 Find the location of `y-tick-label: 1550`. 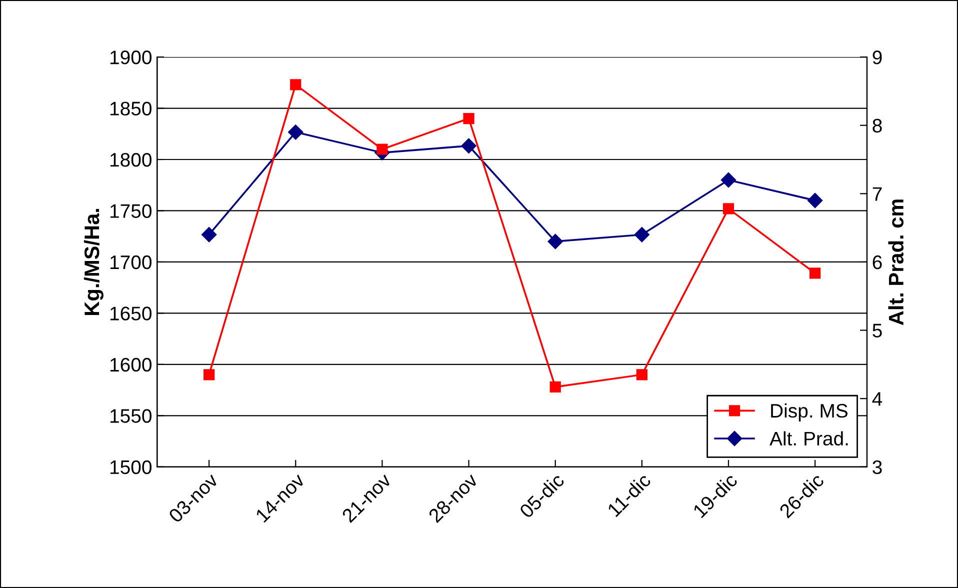

y-tick-label: 1550 is located at coordinates (131, 416).